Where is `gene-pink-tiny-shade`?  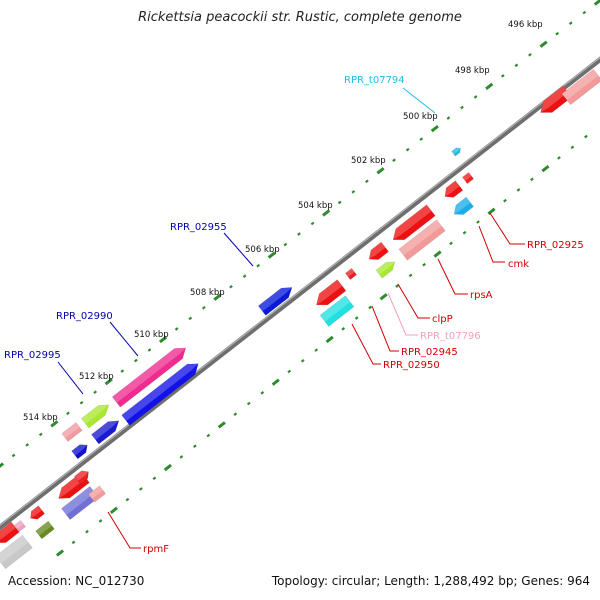 gene-pink-tiny-shade is located at coordinates (19, 524).